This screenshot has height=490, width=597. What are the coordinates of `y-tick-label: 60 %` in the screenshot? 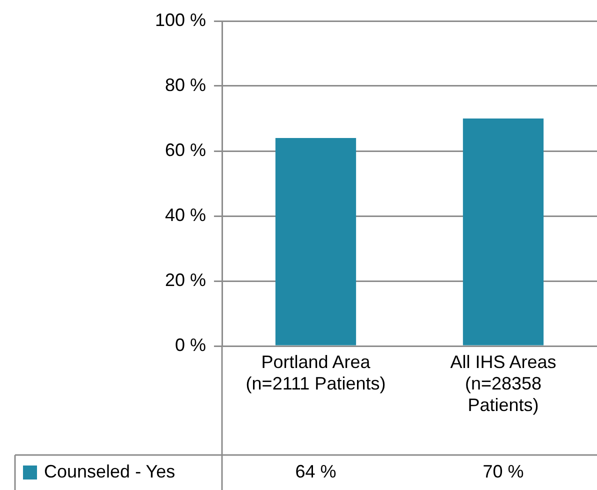 It's located at (185, 150).